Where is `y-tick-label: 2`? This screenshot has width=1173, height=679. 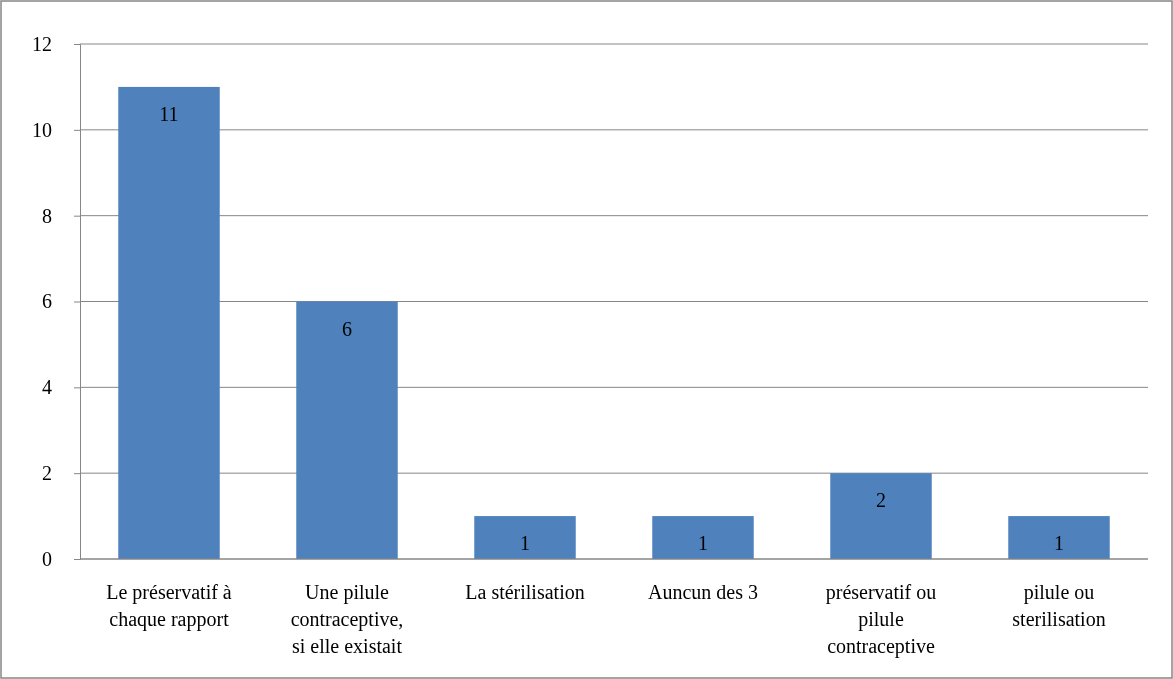 y-tick-label: 2 is located at coordinates (47, 473).